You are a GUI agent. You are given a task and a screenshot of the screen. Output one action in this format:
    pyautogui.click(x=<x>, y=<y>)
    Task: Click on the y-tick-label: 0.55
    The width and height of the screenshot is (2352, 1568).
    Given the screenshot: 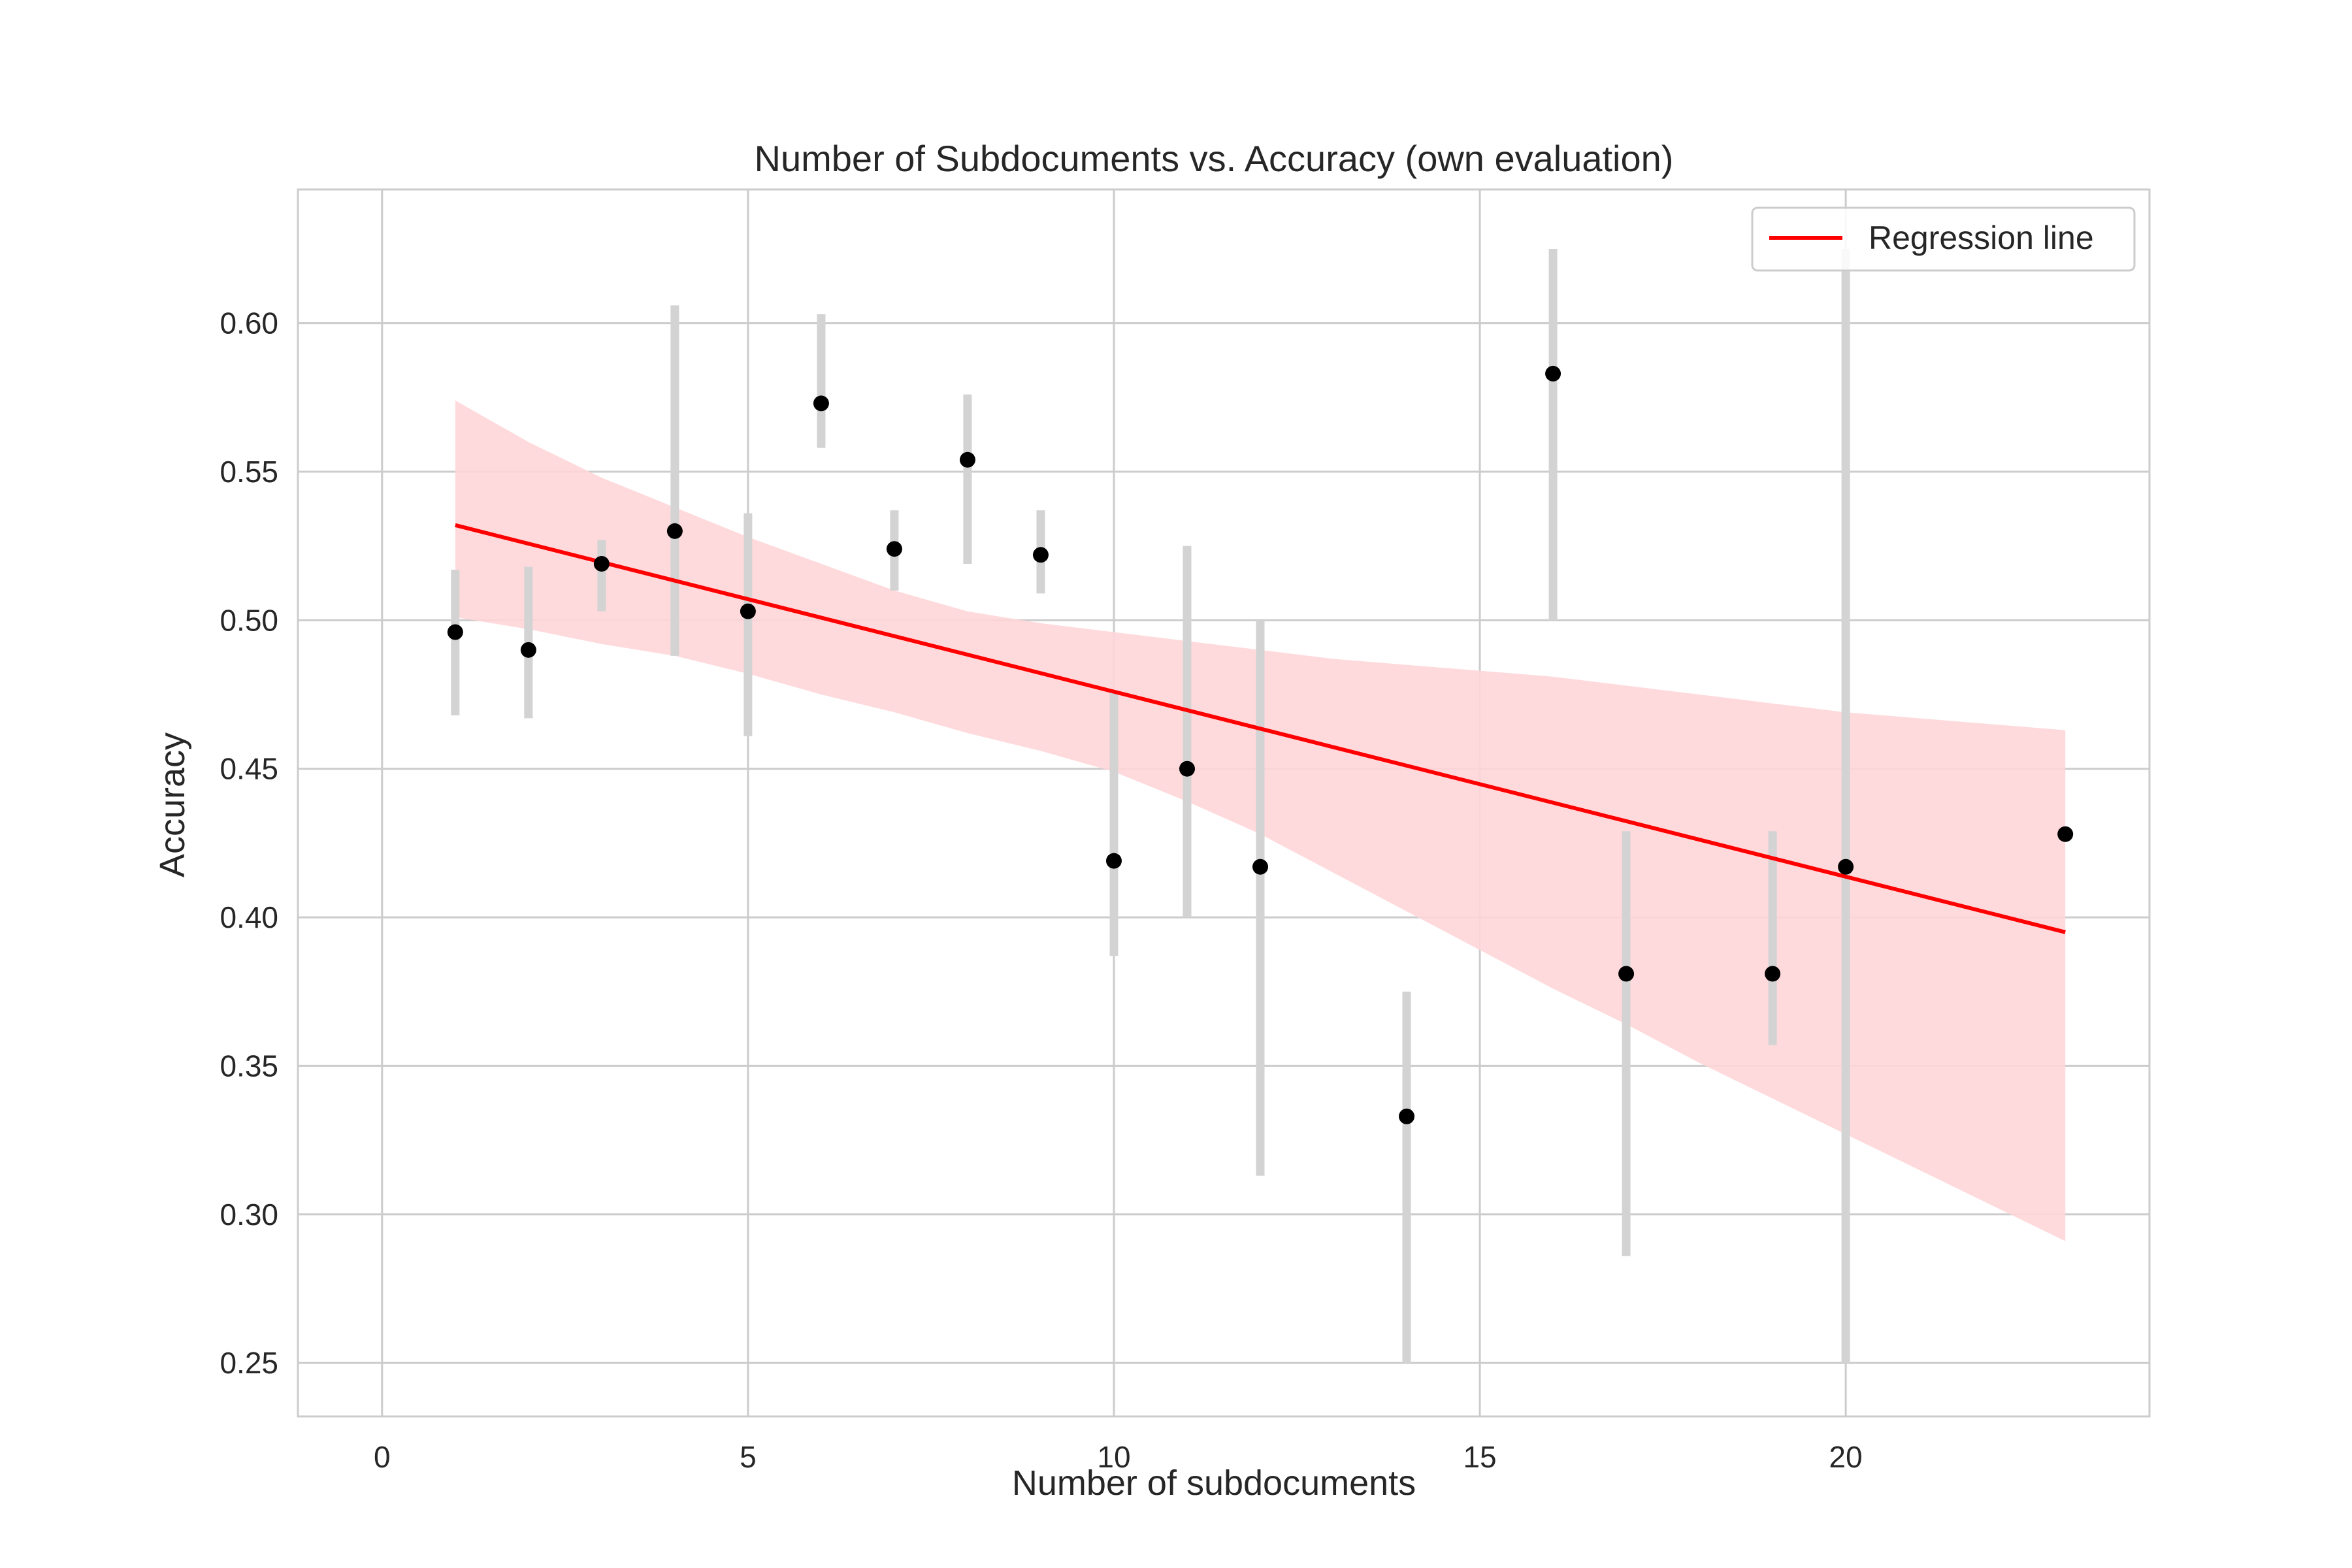 What is the action you would take?
    pyautogui.click(x=249, y=472)
    